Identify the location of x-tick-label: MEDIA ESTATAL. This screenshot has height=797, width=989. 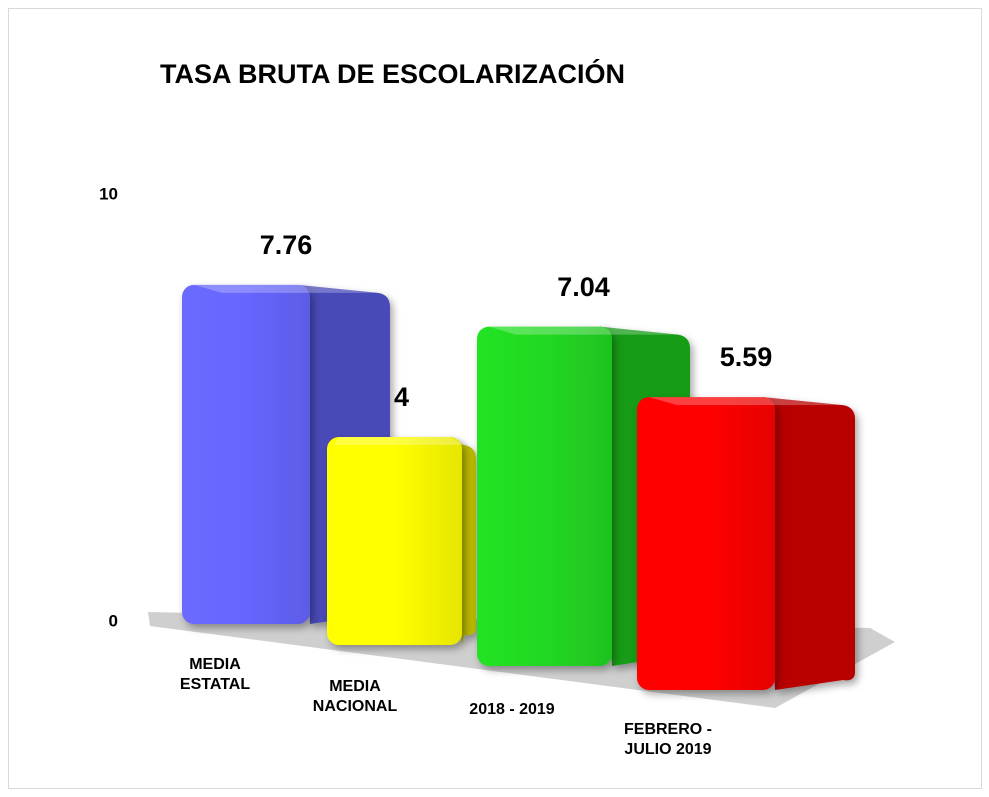
(215, 674).